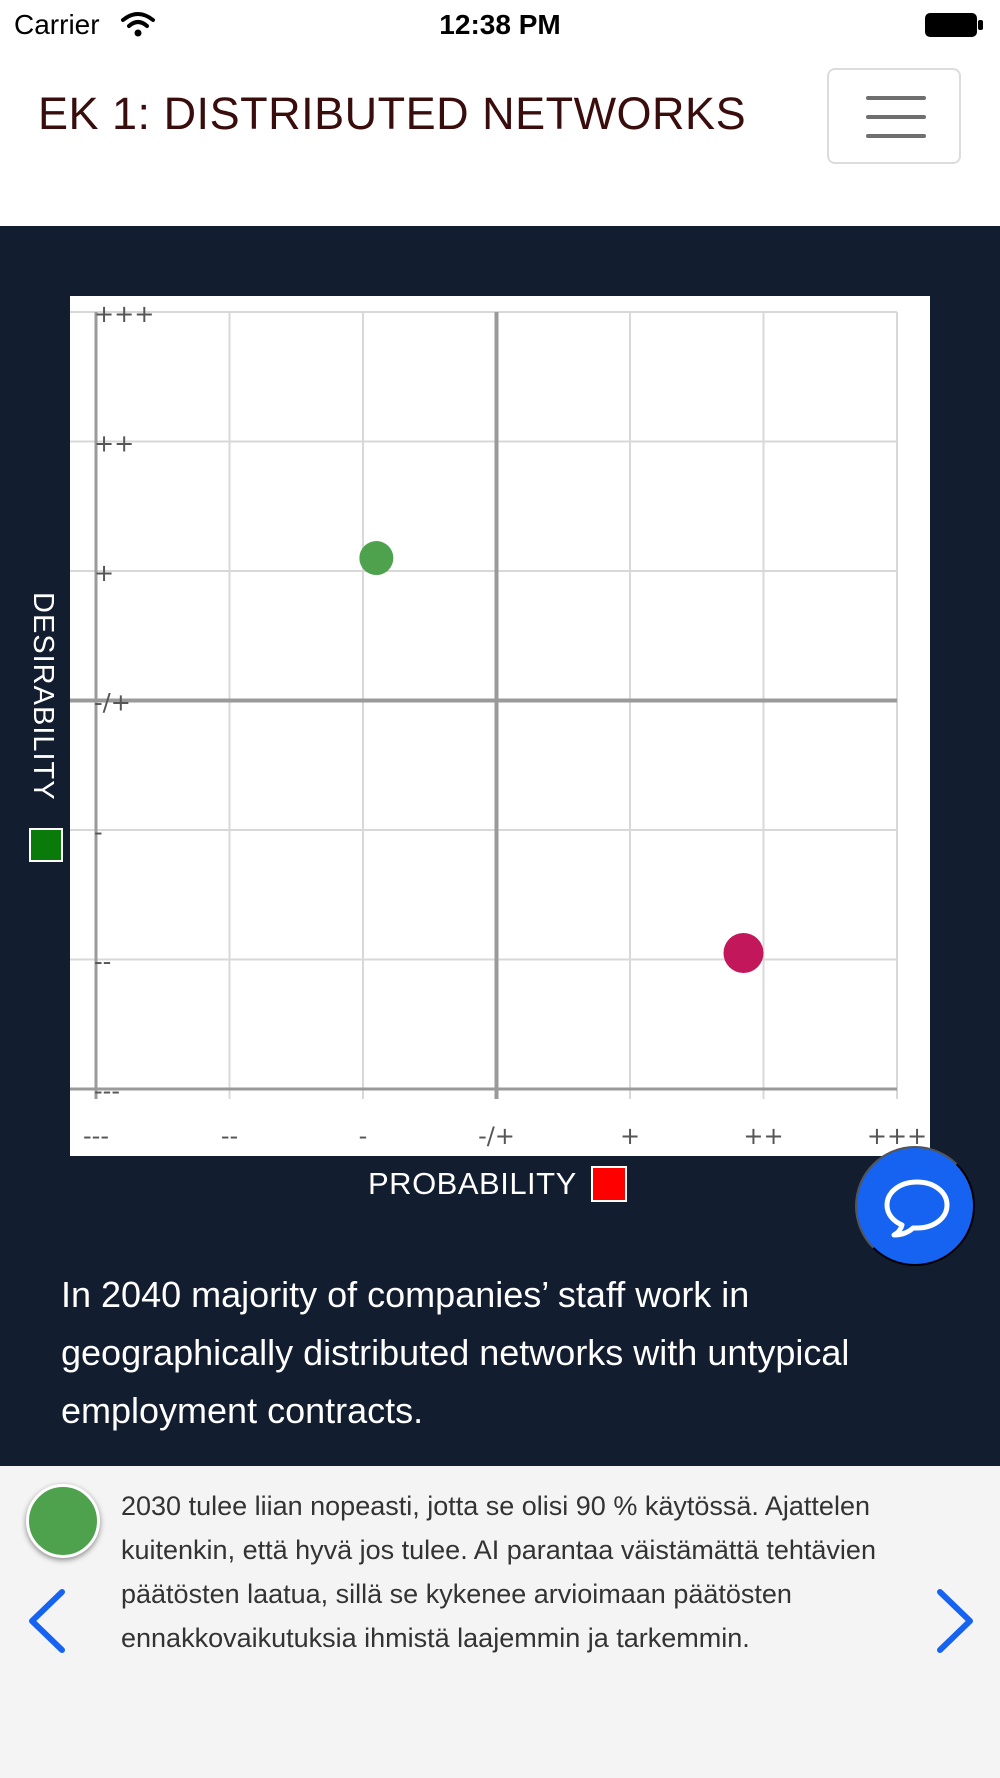 The width and height of the screenshot is (1000, 1778). What do you see at coordinates (102, 962) in the screenshot?
I see `y-tick-label: --` at bounding box center [102, 962].